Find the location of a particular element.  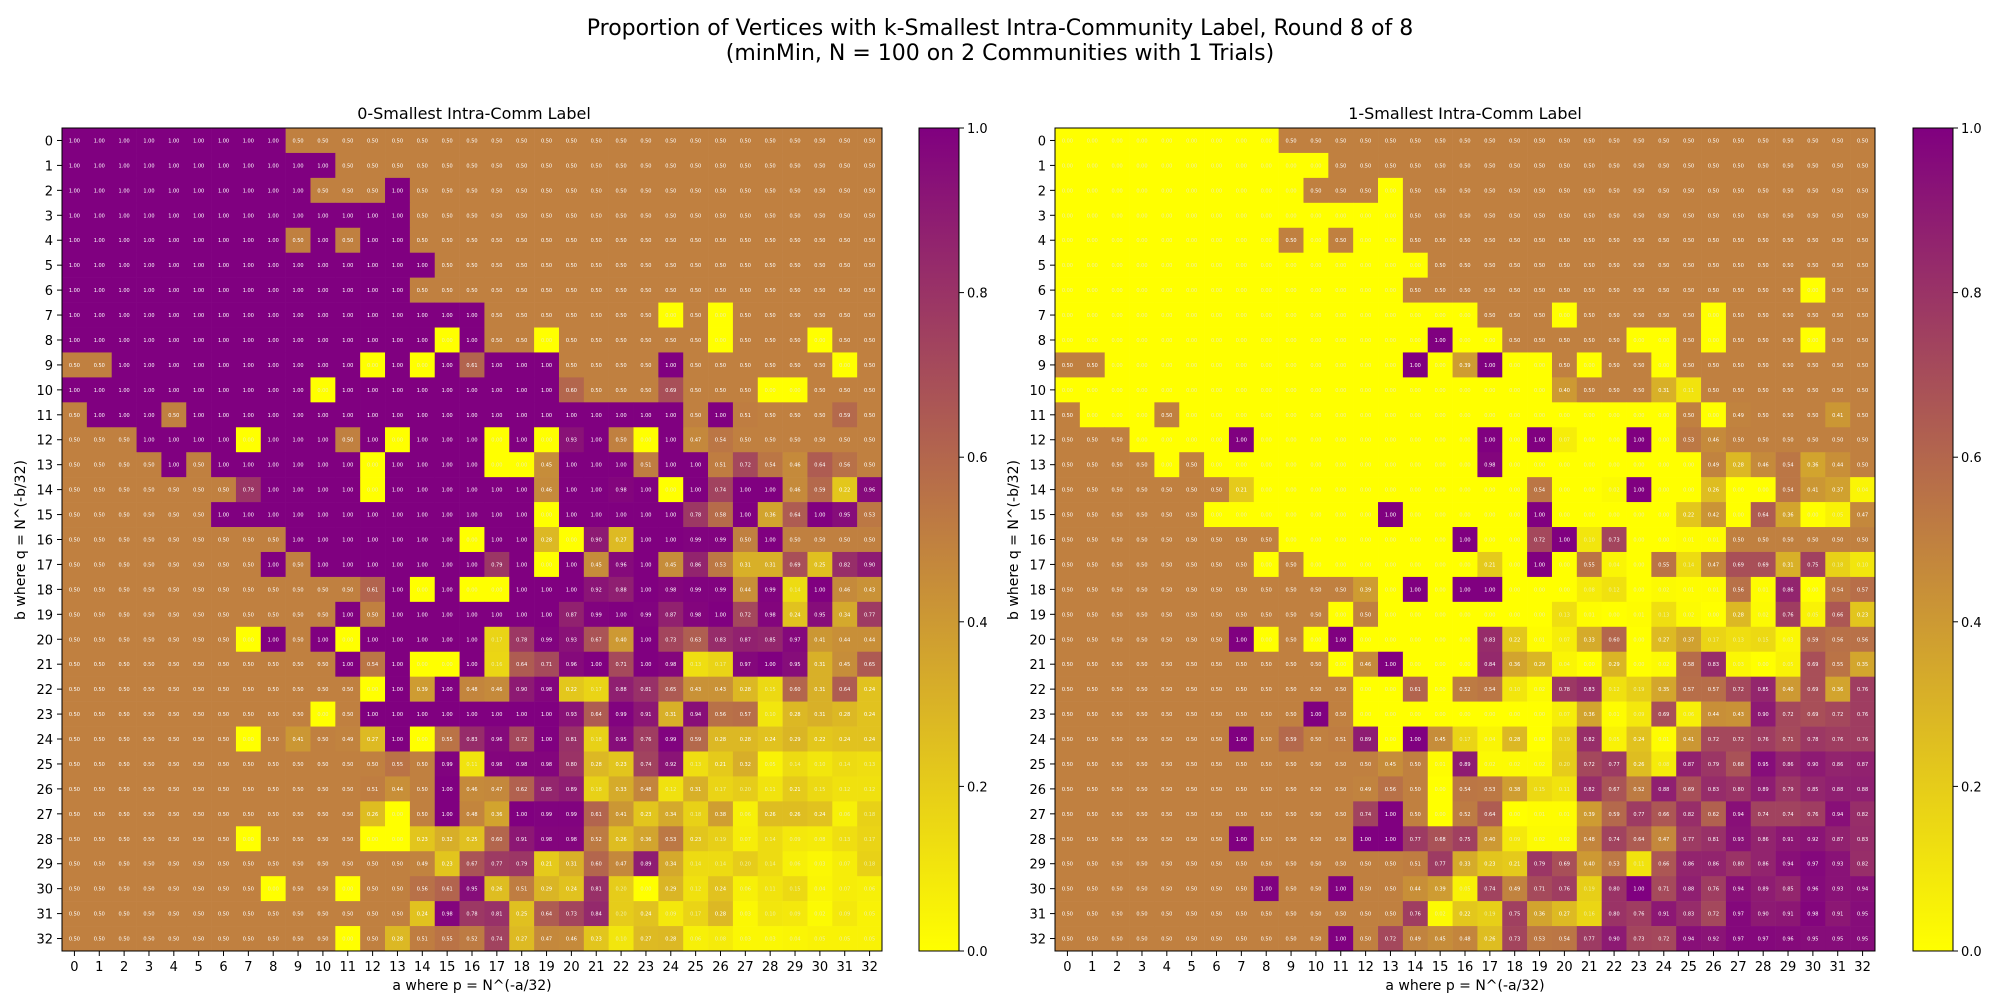

y-tick-label: 9 is located at coordinates (1042, 366).